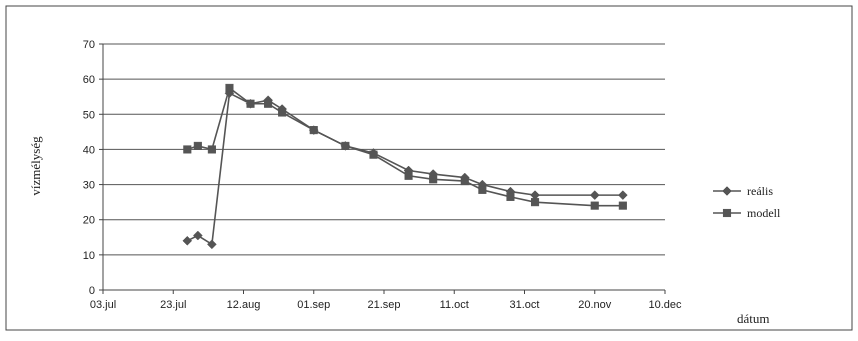 The image size is (858, 341). What do you see at coordinates (89, 150) in the screenshot?
I see `y-tick-label: 40` at bounding box center [89, 150].